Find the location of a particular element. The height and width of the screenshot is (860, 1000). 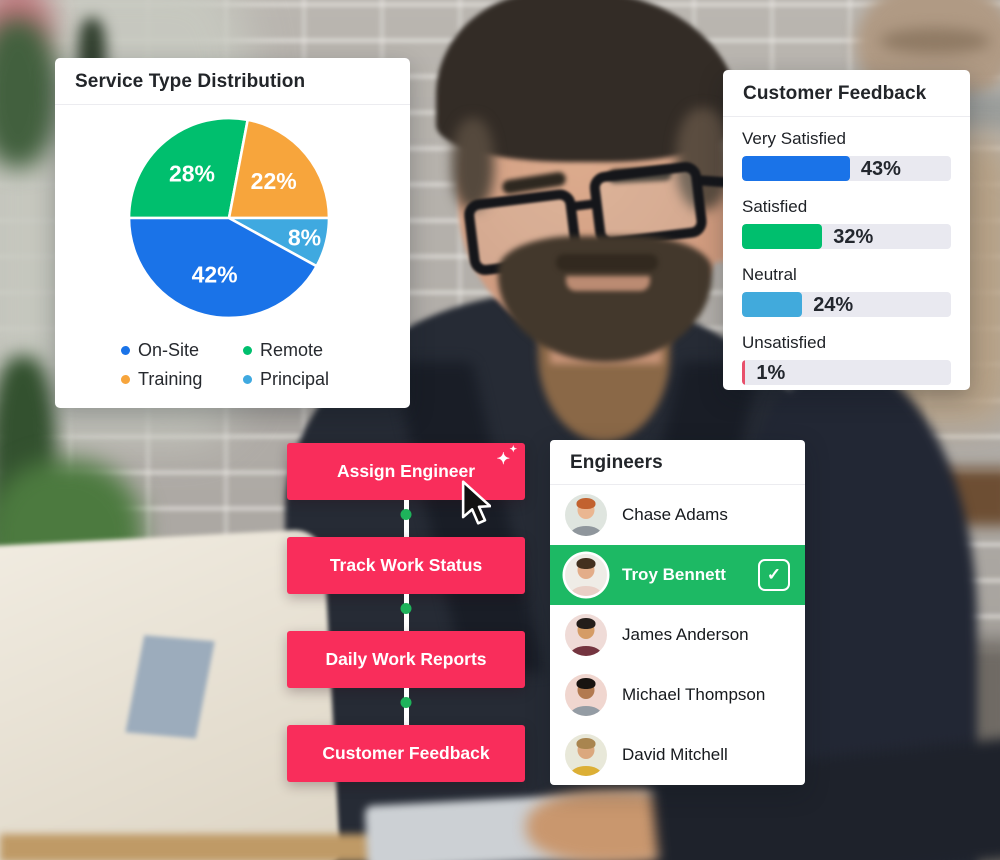

feedback-group-very-satisfied: Very Satisfied 43% is located at coordinates (846, 155).